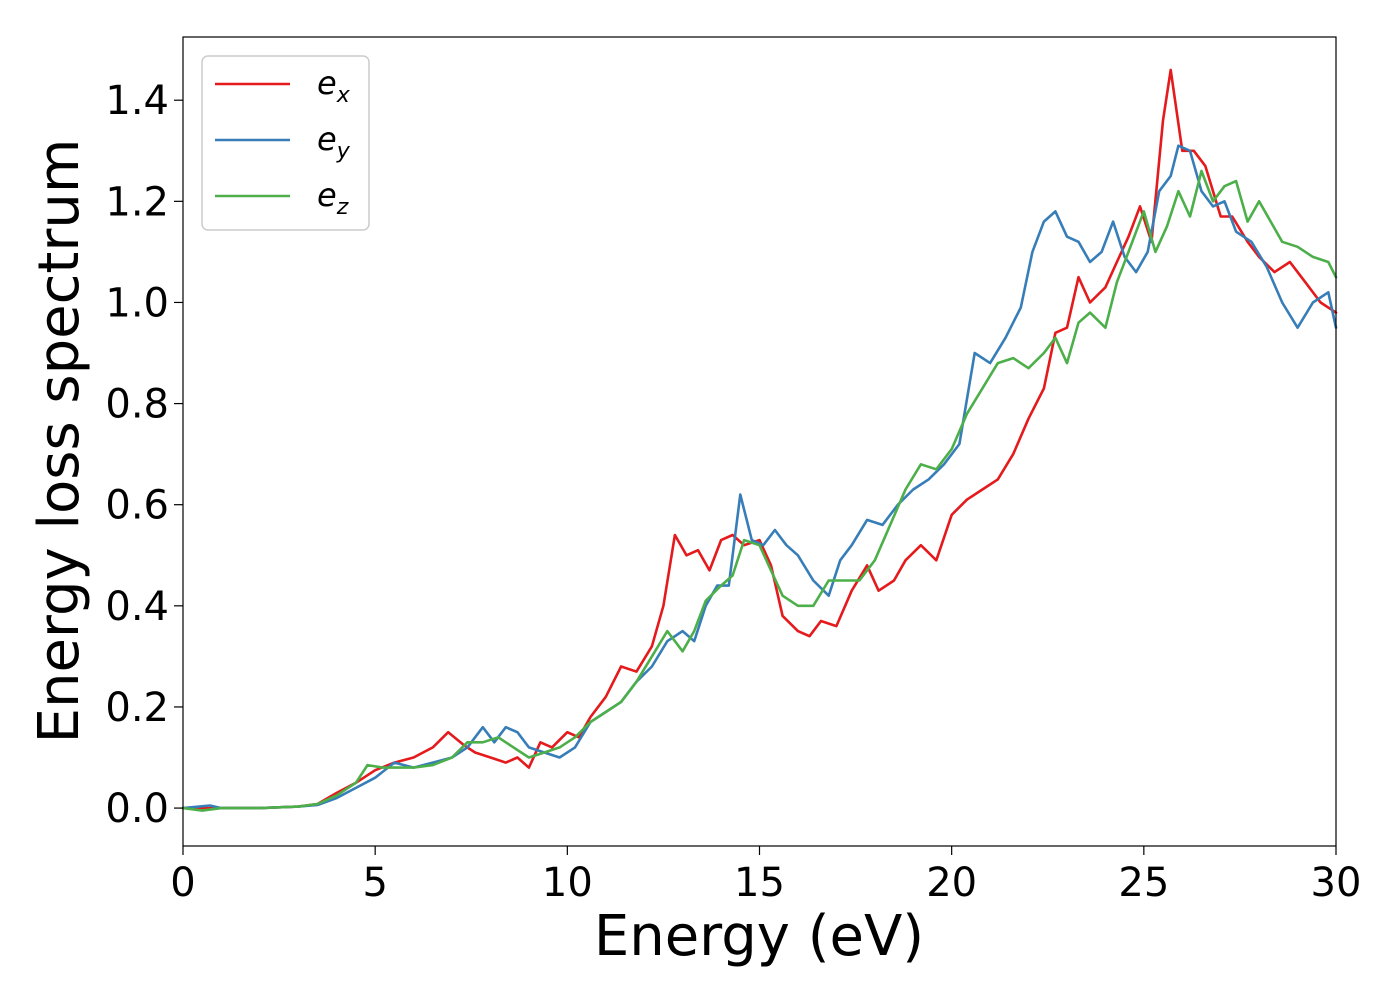 The height and width of the screenshot is (1000, 1400). What do you see at coordinates (374, 883) in the screenshot?
I see `x-tick-label: 5` at bounding box center [374, 883].